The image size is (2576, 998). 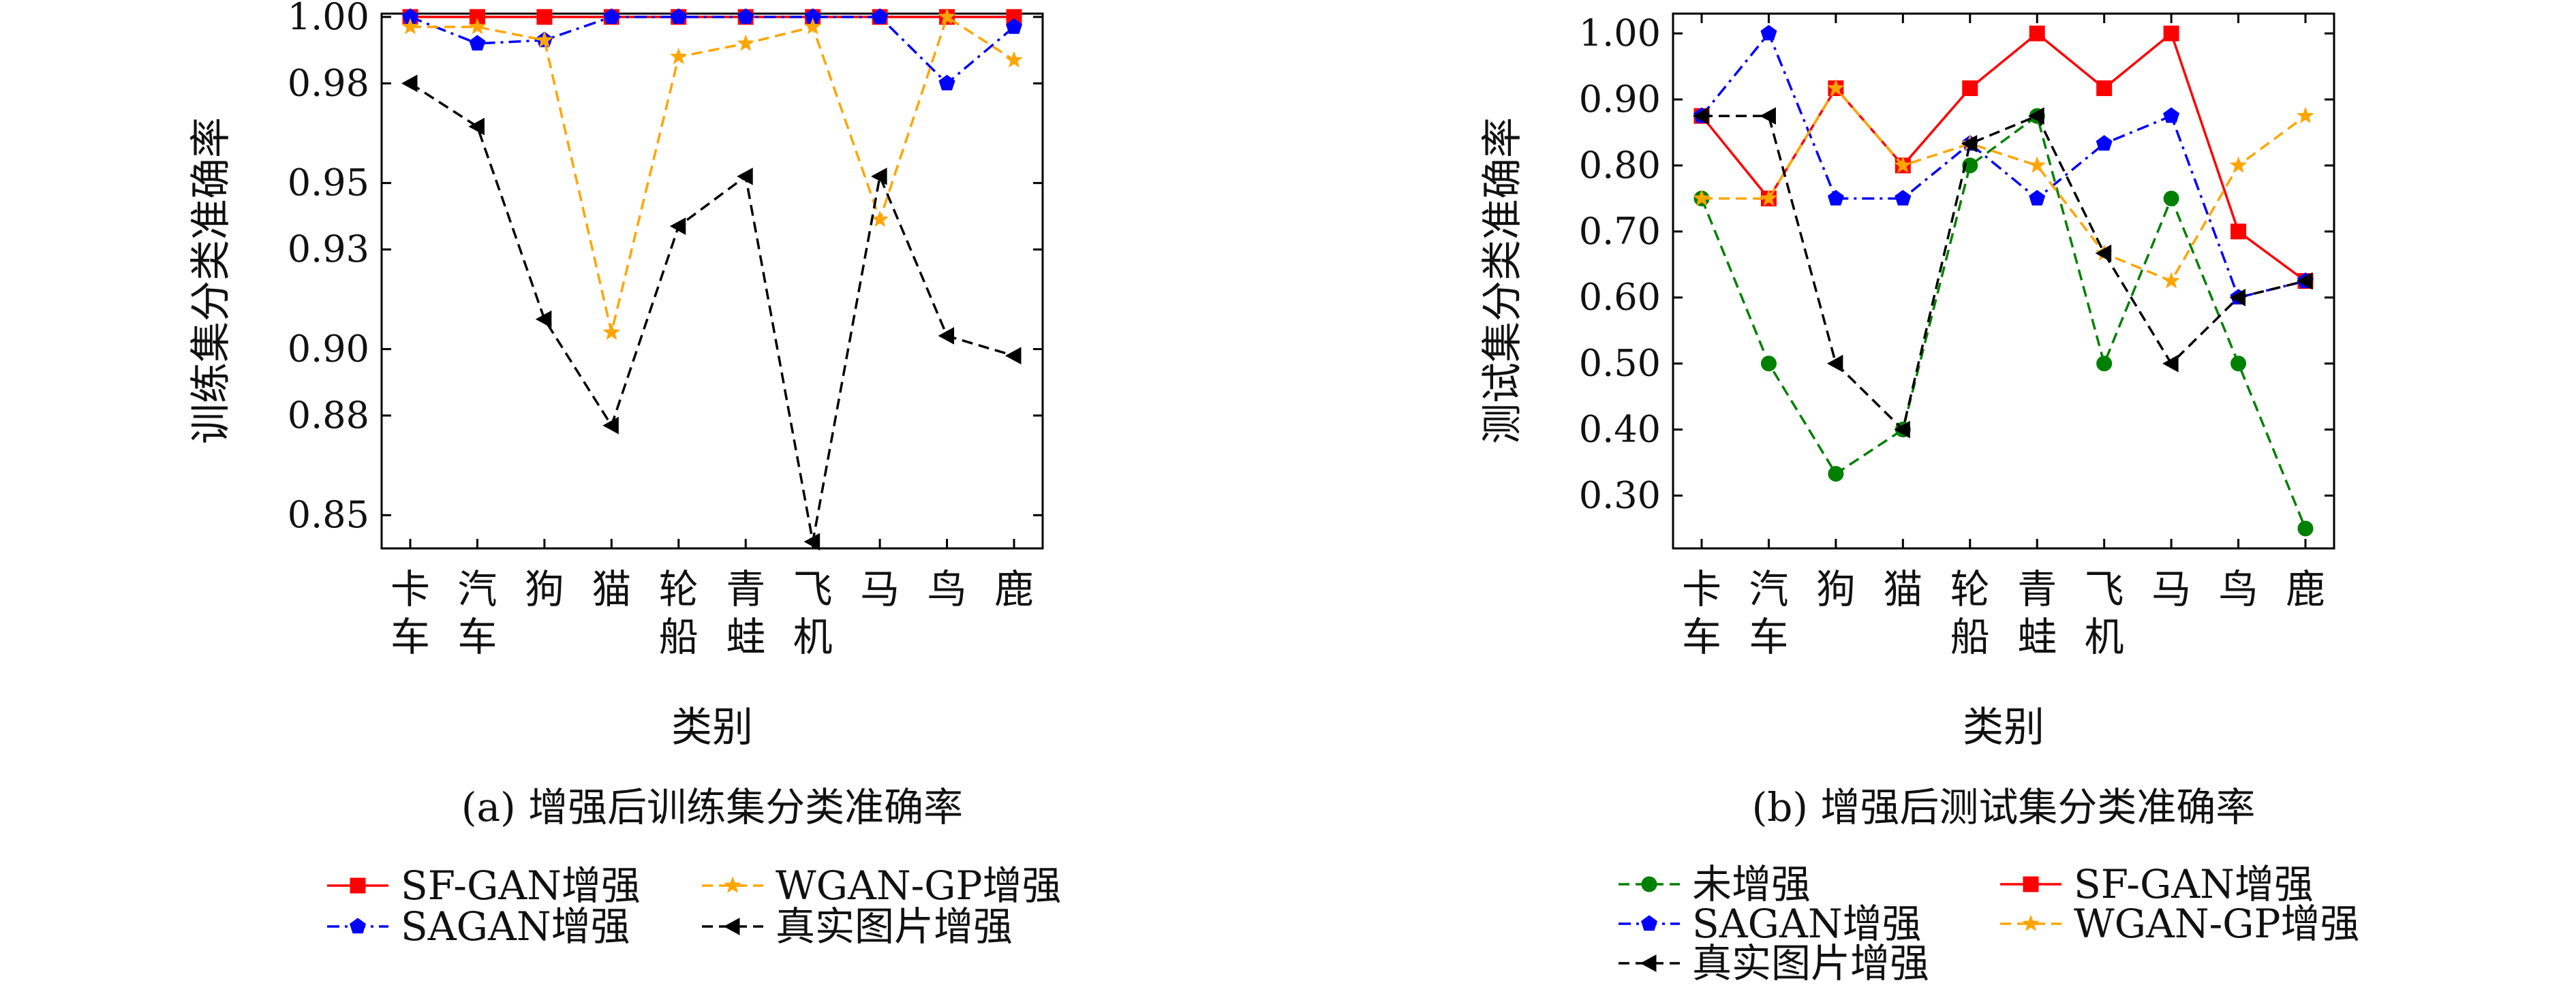 I want to click on legend-label: WGAN-GP增强, so click(x=2217, y=924).